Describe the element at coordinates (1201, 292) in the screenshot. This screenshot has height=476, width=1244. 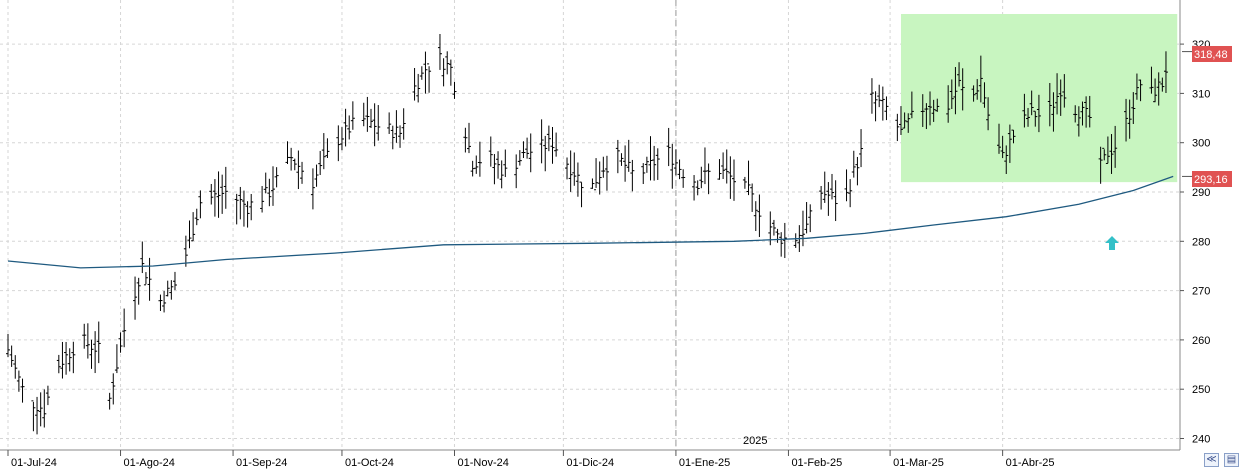
I see `y-tick-label: 270` at that location.